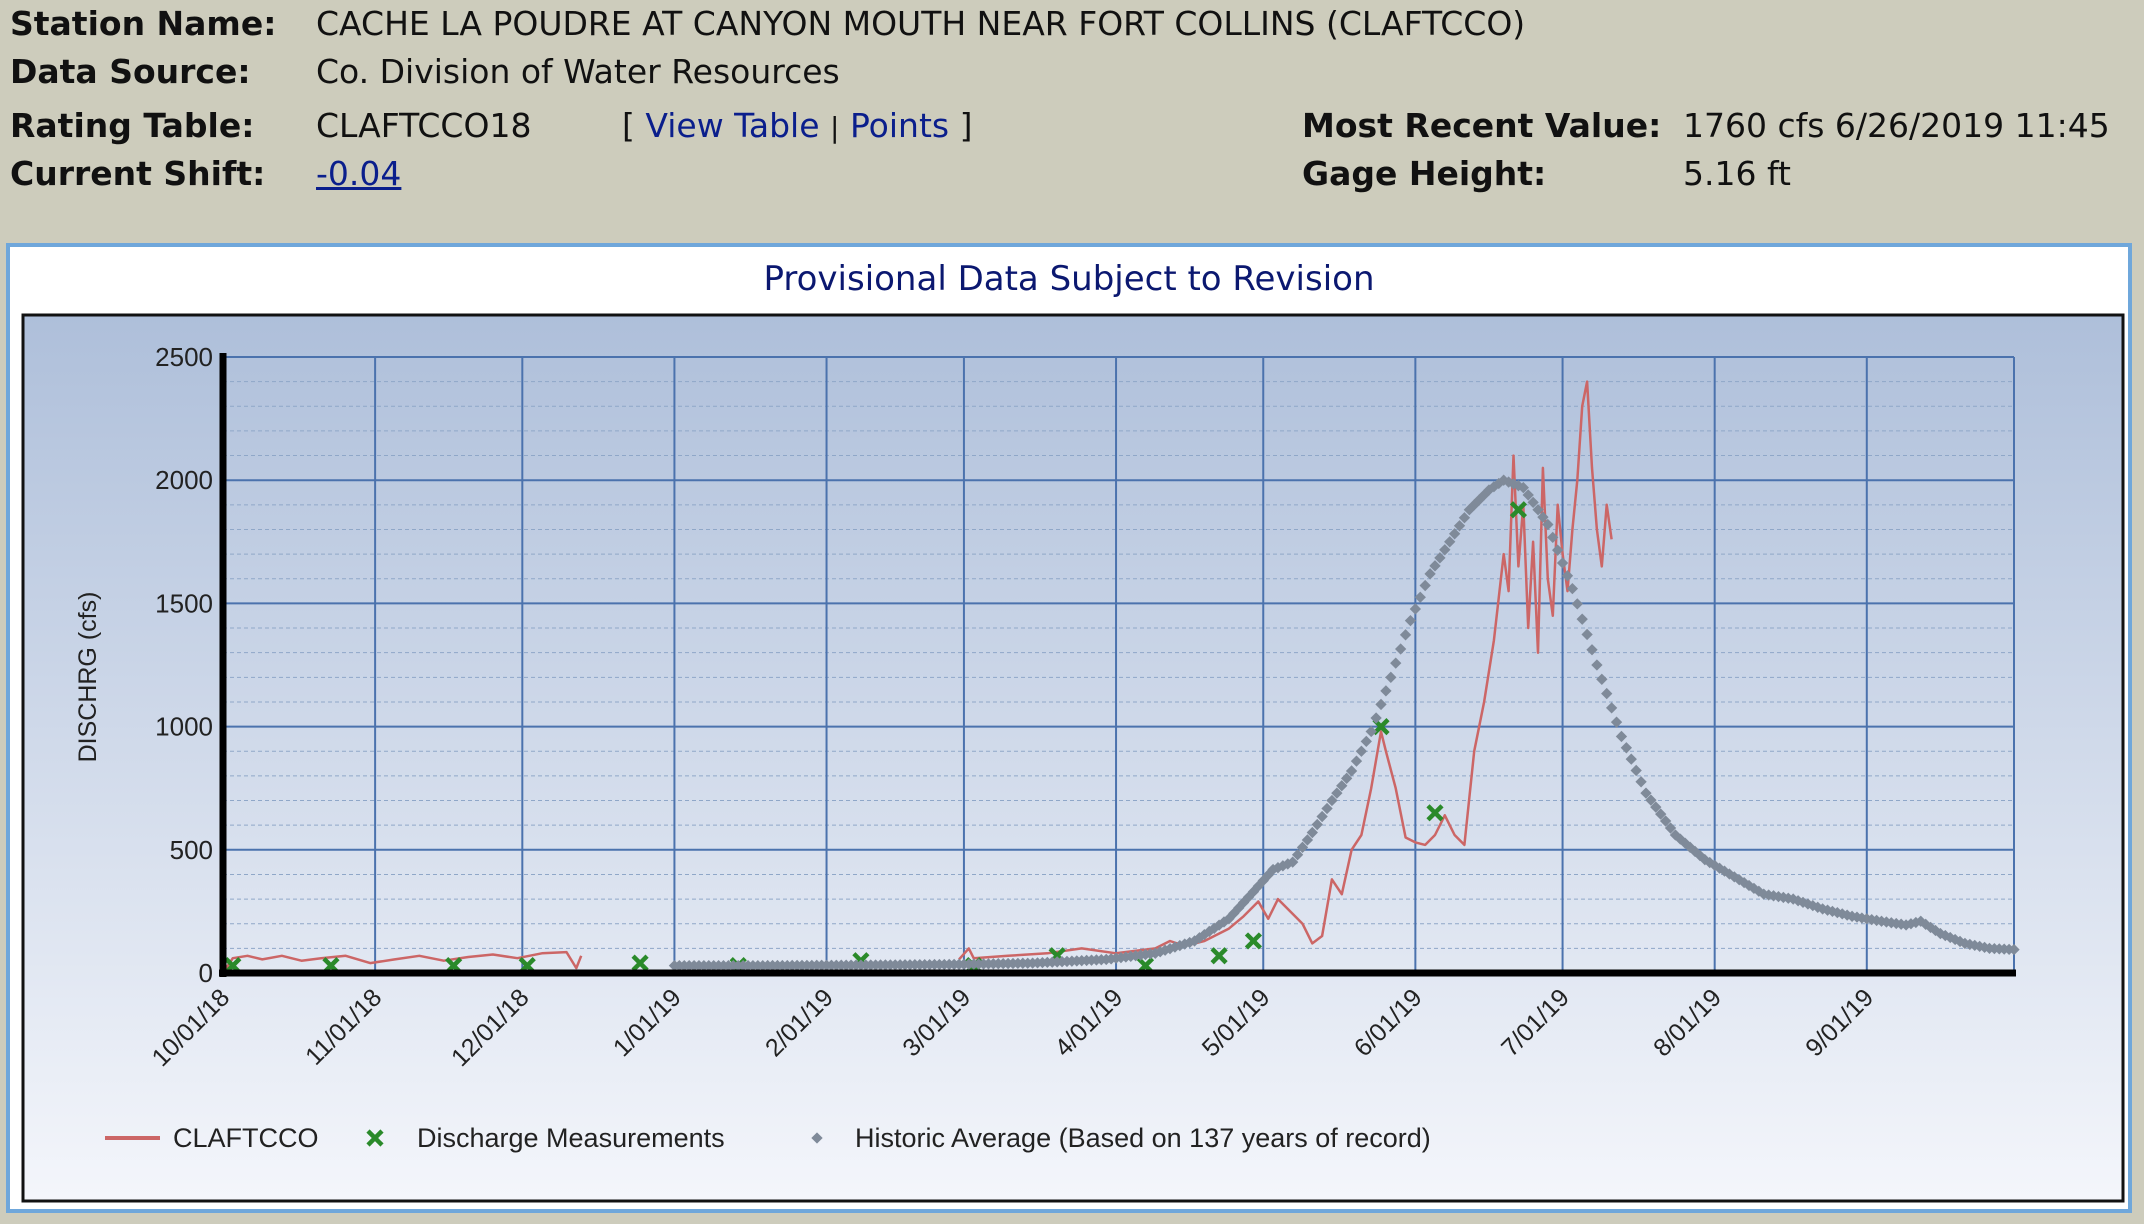  What do you see at coordinates (184, 727) in the screenshot?
I see `y-tick-label: 1000` at bounding box center [184, 727].